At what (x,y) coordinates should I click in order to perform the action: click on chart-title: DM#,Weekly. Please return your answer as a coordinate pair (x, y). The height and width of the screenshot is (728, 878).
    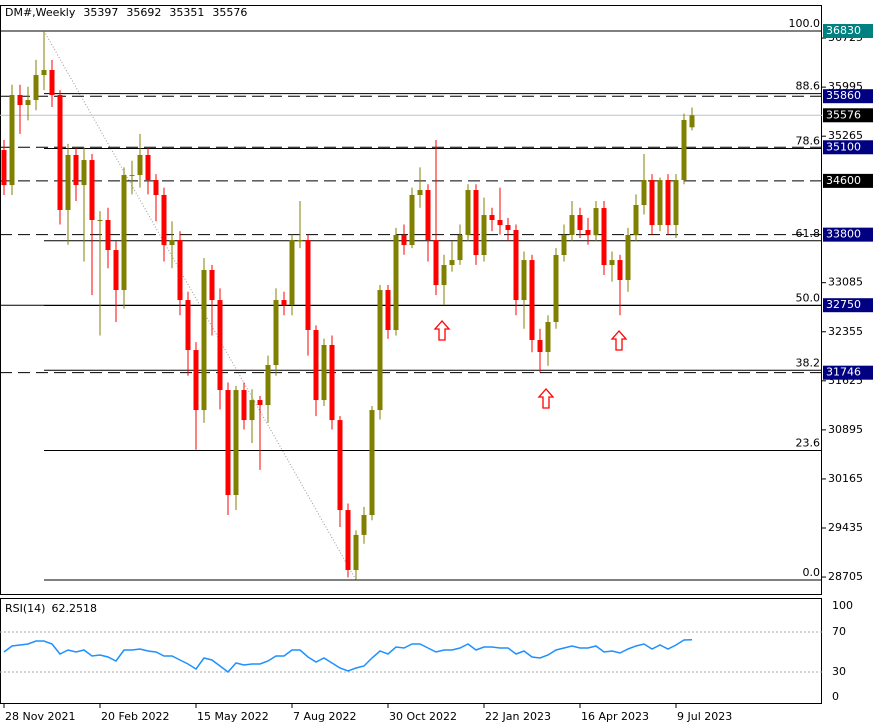
    Looking at the image, I should click on (40, 12).